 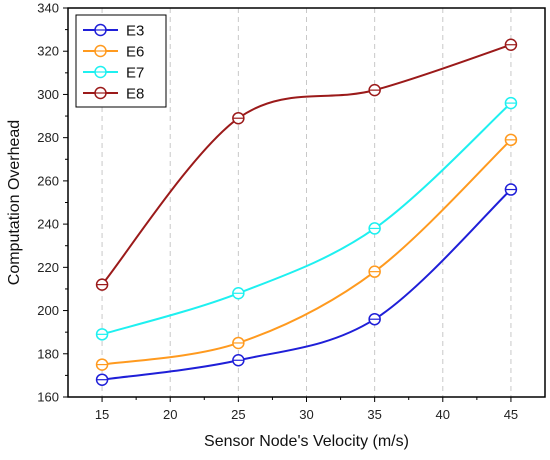 What do you see at coordinates (48, 51) in the screenshot?
I see `y-tick-label: 320` at bounding box center [48, 51].